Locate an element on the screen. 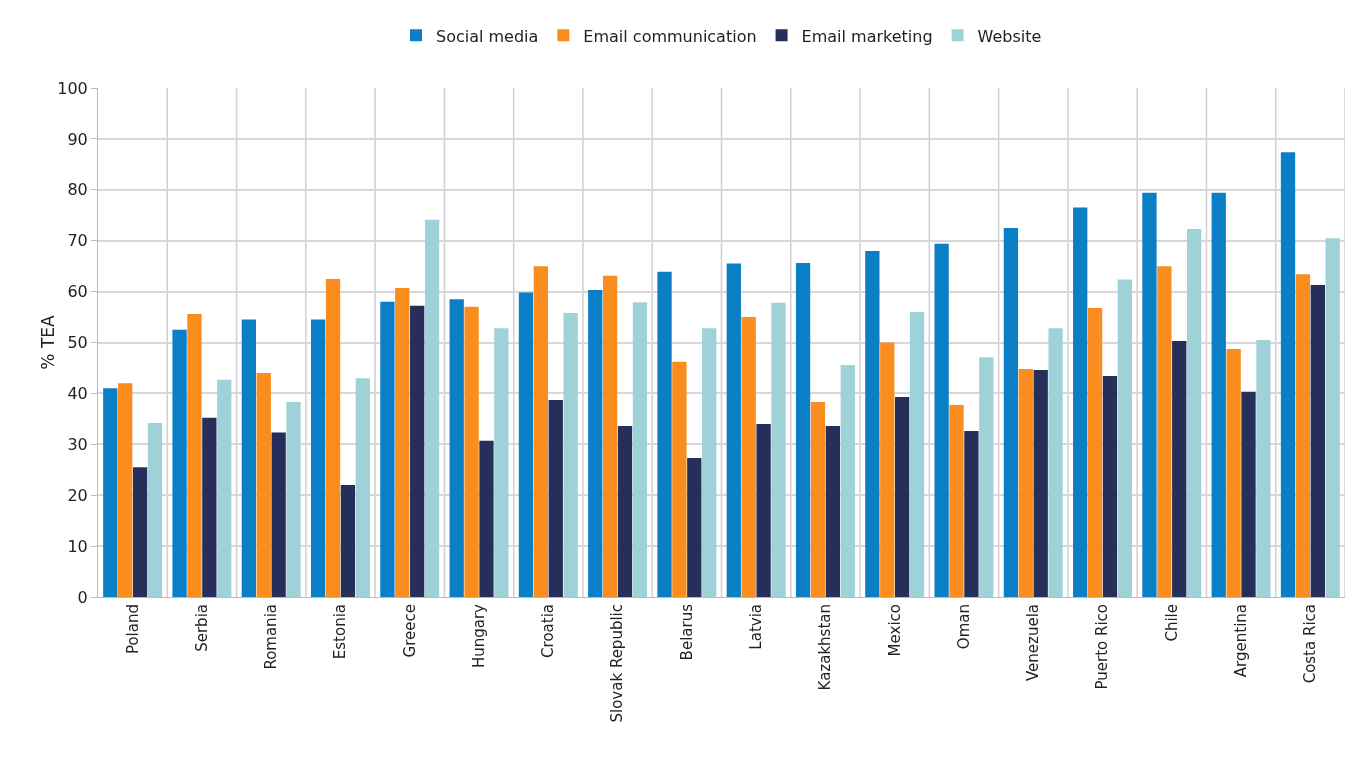 The image size is (1352, 760). y-tick-label: 70 is located at coordinates (77, 241).